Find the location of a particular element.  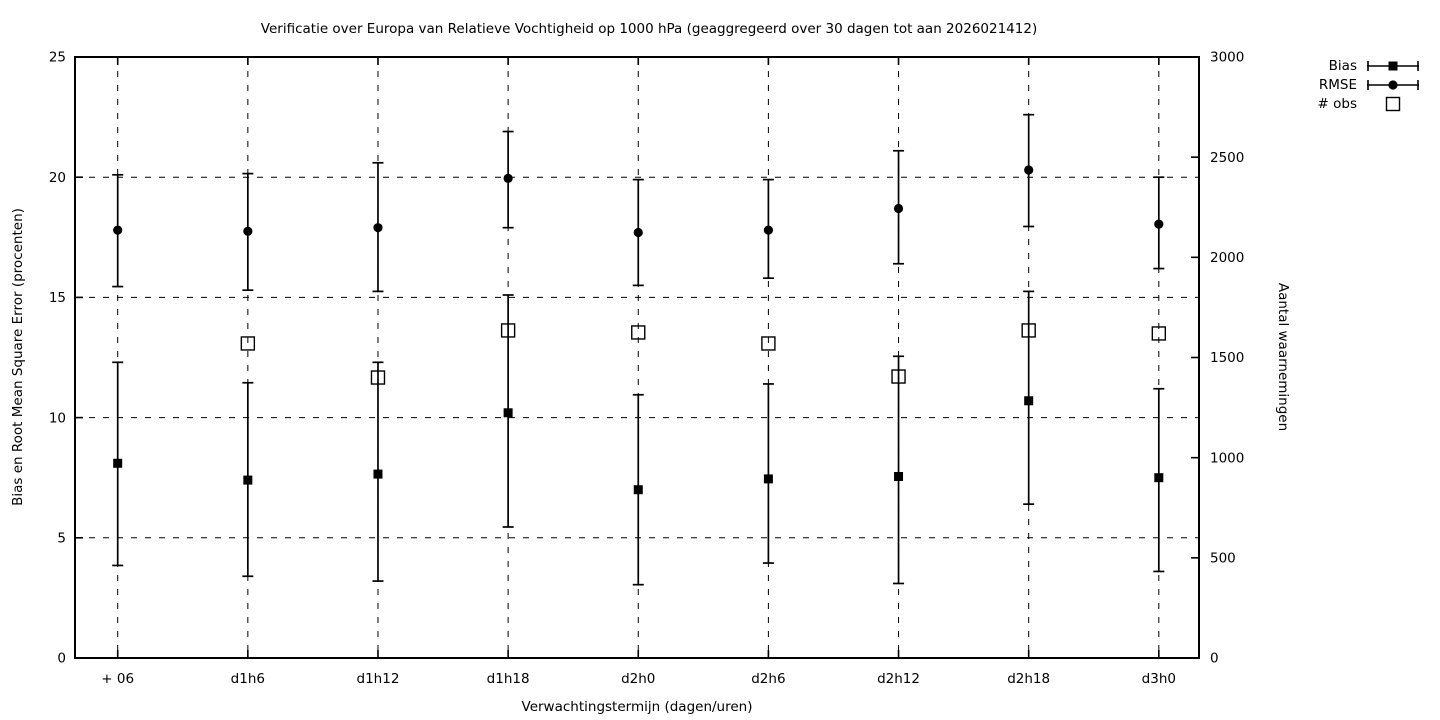

legend-item-bias: Bias is located at coordinates (1359, 65).